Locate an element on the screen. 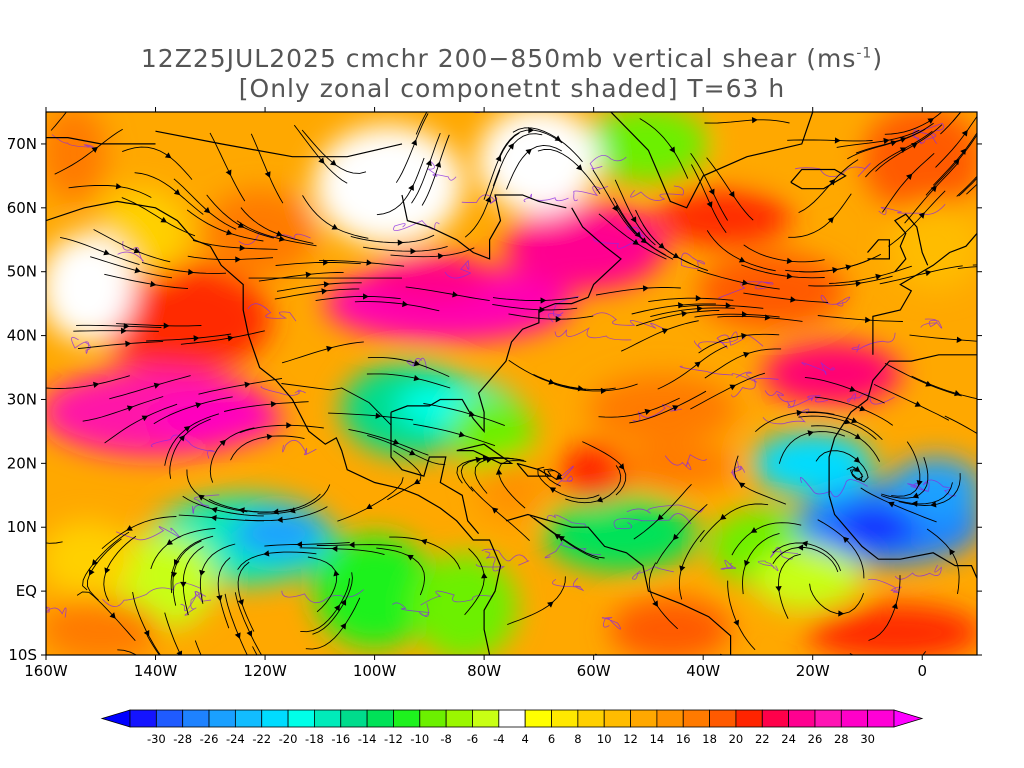  colorbar-label: -12 is located at coordinates (393, 739).